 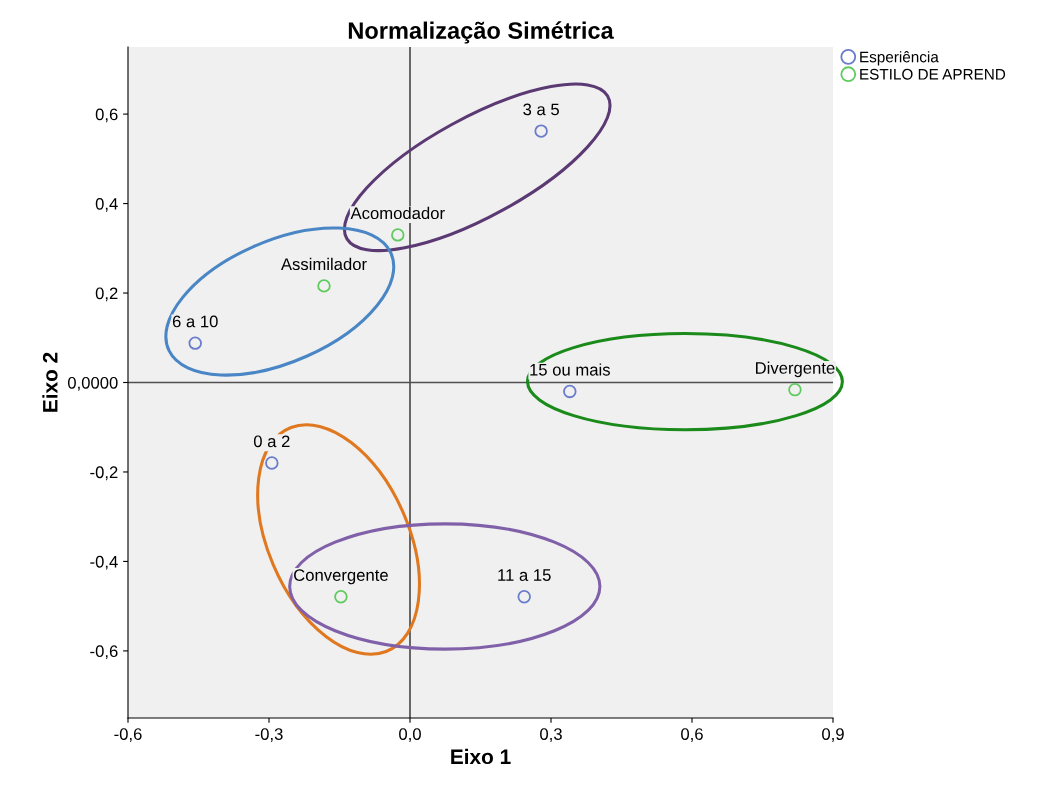 I want to click on y-tick-label: -0,2, so click(x=104, y=473).